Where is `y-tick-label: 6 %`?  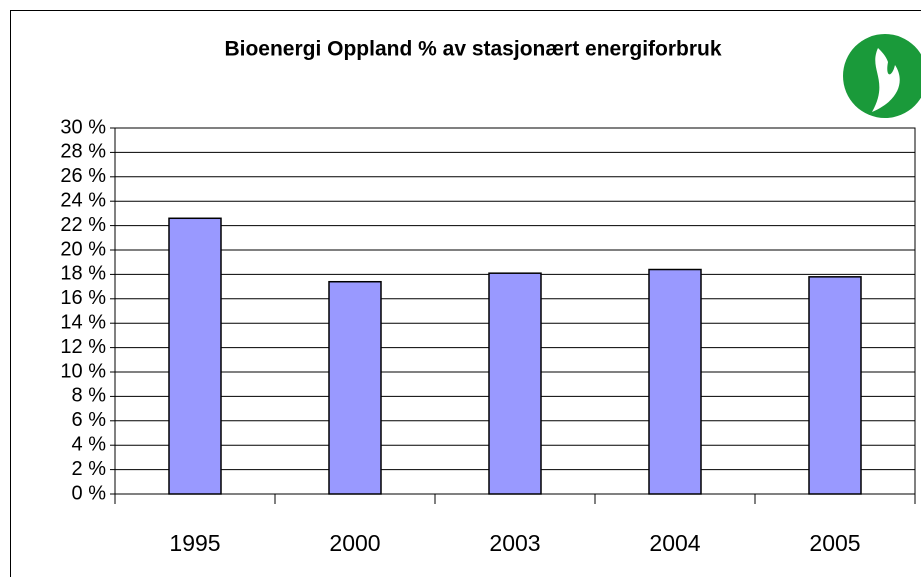 y-tick-label: 6 % is located at coordinates (89, 420).